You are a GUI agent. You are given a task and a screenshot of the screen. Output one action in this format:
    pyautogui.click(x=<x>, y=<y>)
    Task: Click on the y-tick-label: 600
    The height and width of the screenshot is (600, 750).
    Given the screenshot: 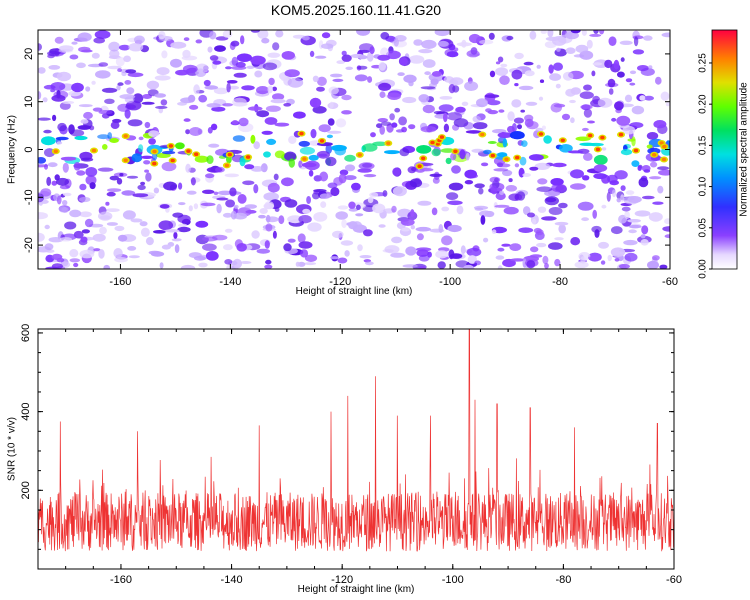 What is the action you would take?
    pyautogui.click(x=26, y=333)
    